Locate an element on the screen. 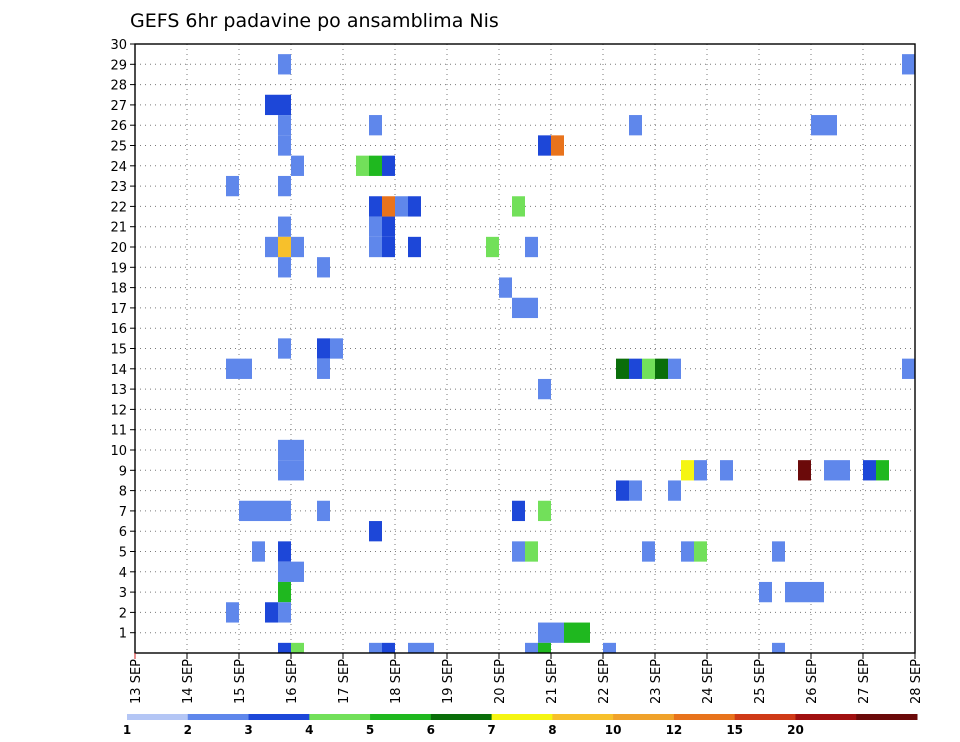 The height and width of the screenshot is (742, 960). x-tick-label: 20 SEP is located at coordinates (500, 681).